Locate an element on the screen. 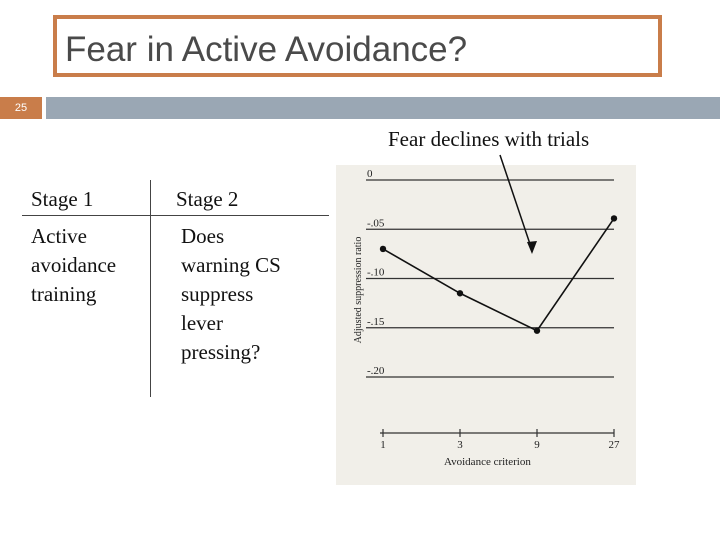 Image resolution: width=720 pixels, height=540 pixels. stage1-line: avoidance is located at coordinates (74, 265).